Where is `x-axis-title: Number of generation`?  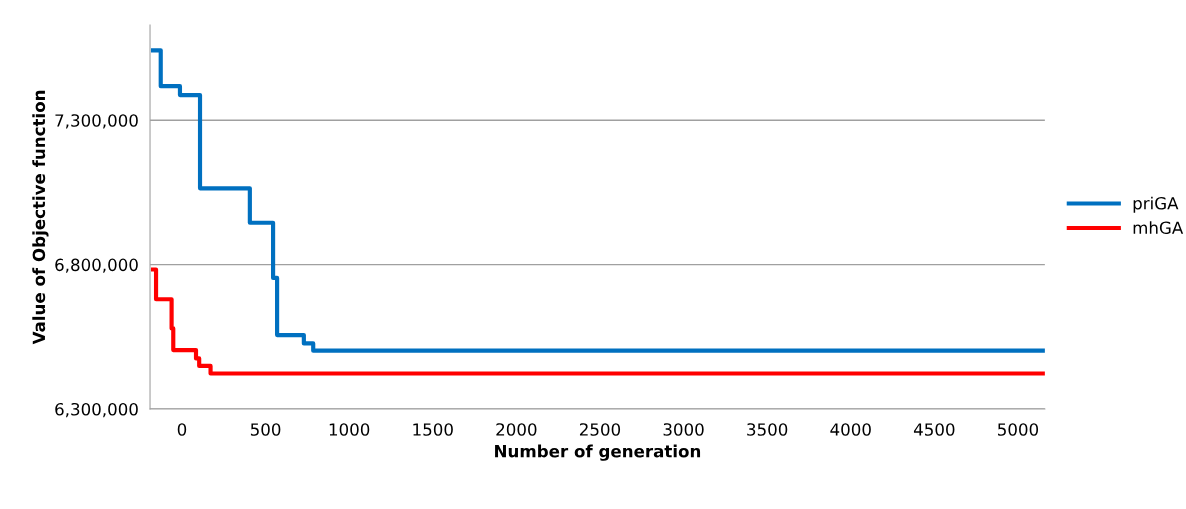
x-axis-title: Number of generation is located at coordinates (598, 452).